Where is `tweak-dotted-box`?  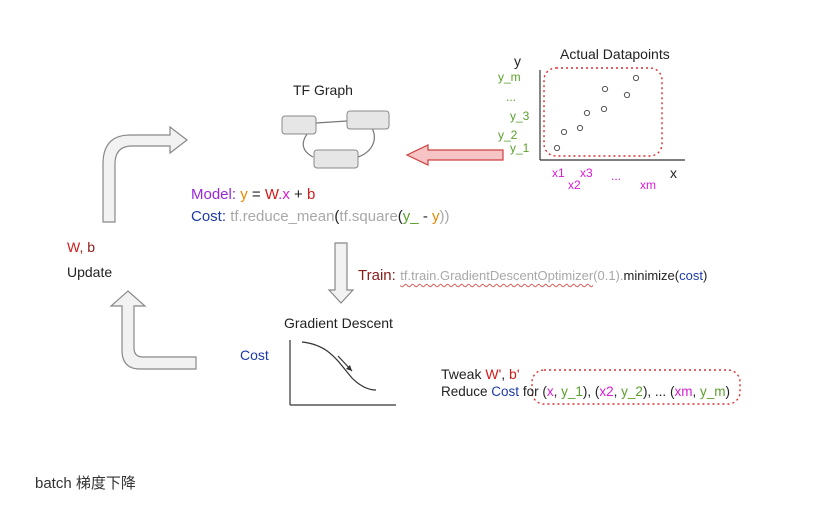
tweak-dotted-box is located at coordinates (636, 387).